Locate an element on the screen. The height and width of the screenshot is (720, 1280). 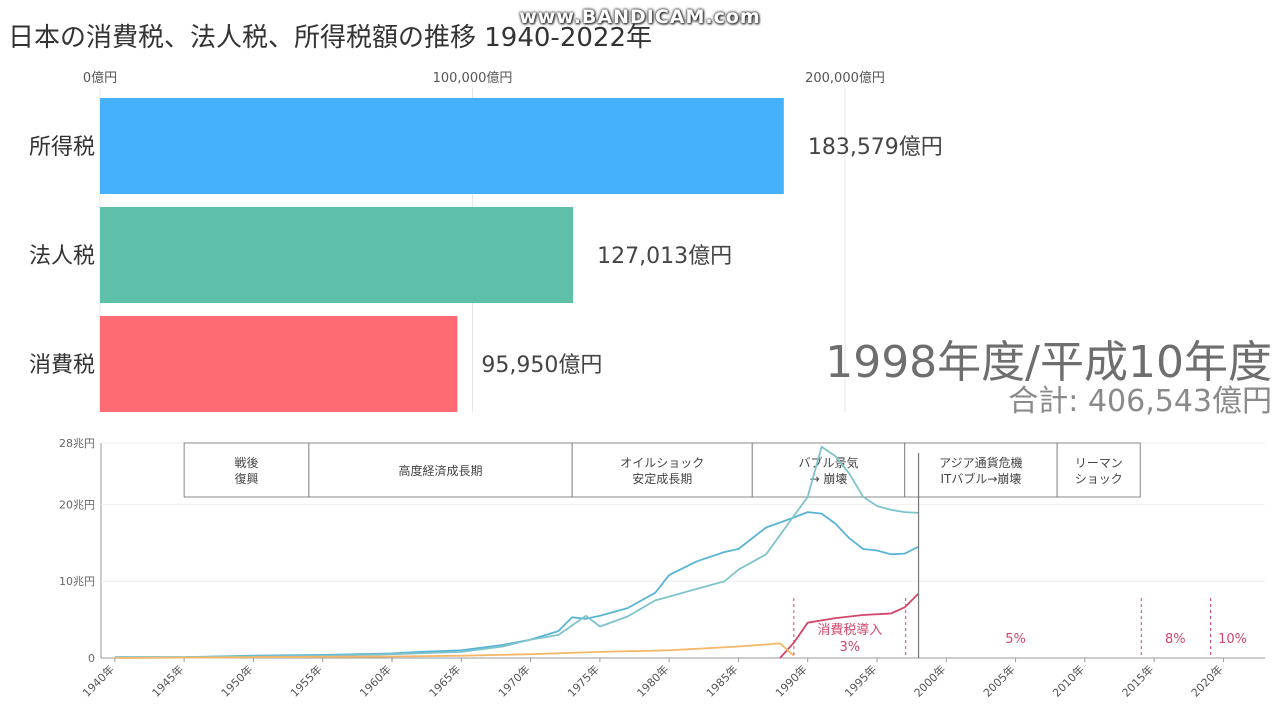
line-x-tick-label: 1990年 is located at coordinates (790, 680).